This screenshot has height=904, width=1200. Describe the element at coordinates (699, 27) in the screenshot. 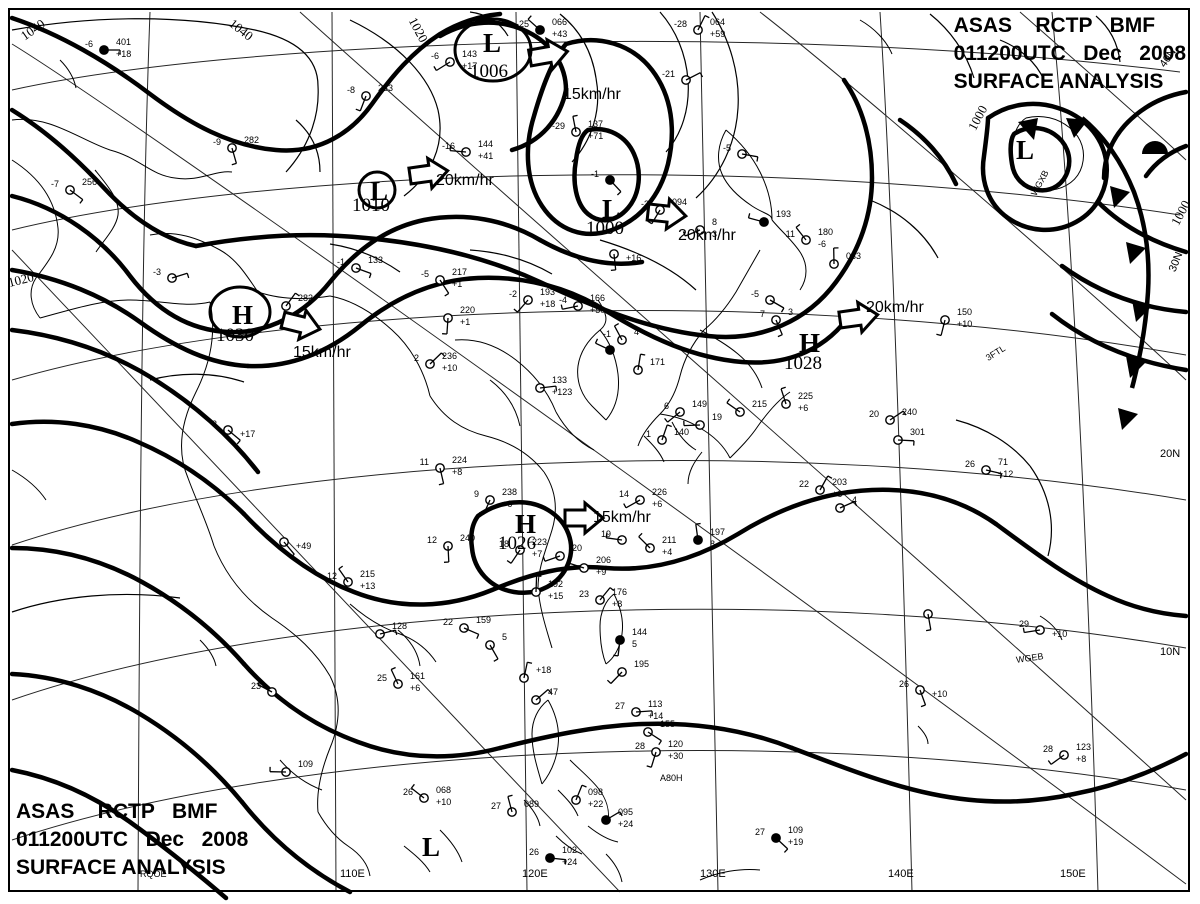

I see `station-plot: -28 064 +59` at that location.